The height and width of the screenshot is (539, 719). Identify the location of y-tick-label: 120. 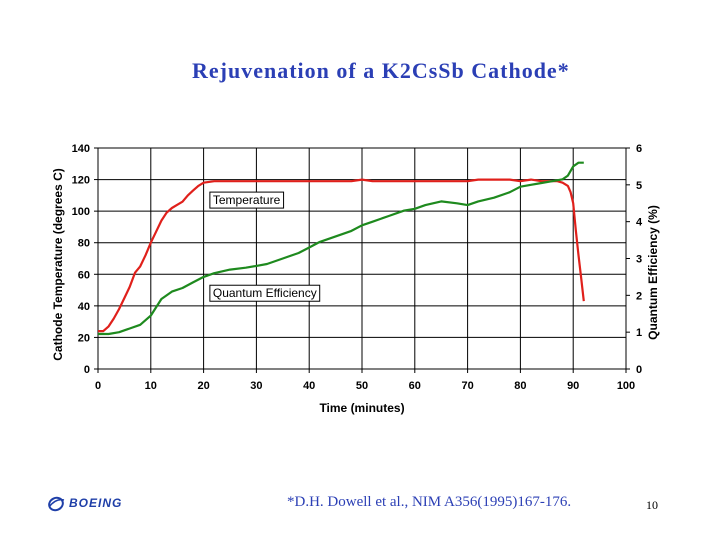
(81, 181).